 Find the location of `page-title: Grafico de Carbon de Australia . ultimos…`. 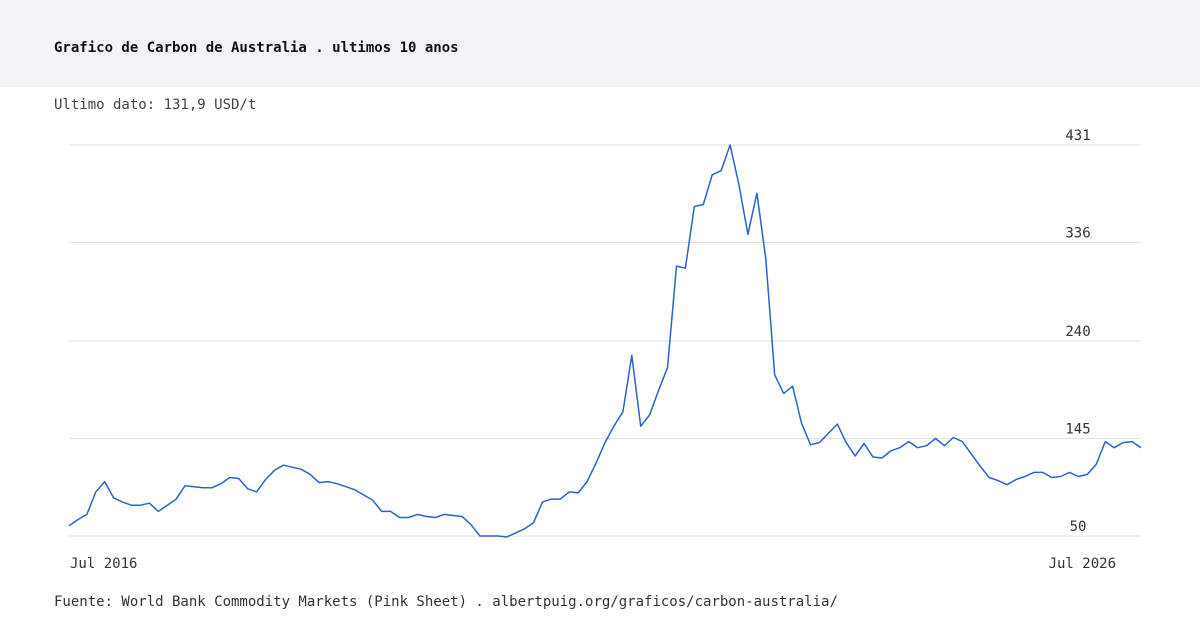

page-title: Grafico de Carbon de Australia . ultimos… is located at coordinates (256, 48).